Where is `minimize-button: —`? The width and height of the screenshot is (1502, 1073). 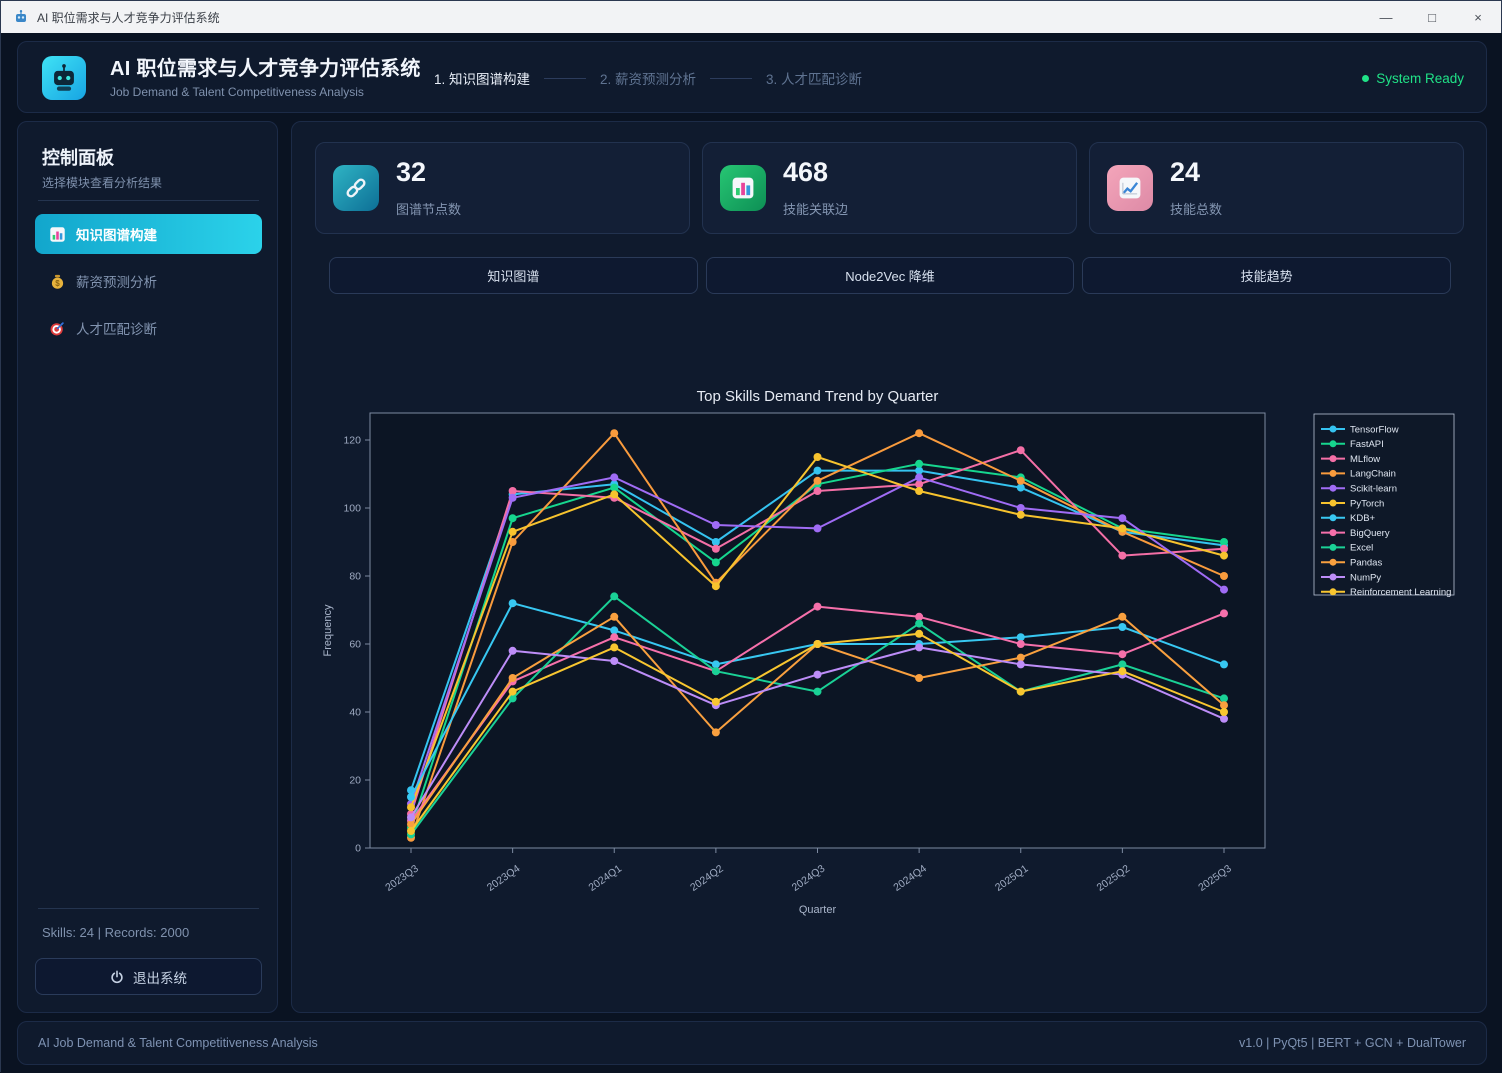
minimize-button: — is located at coordinates (1386, 17).